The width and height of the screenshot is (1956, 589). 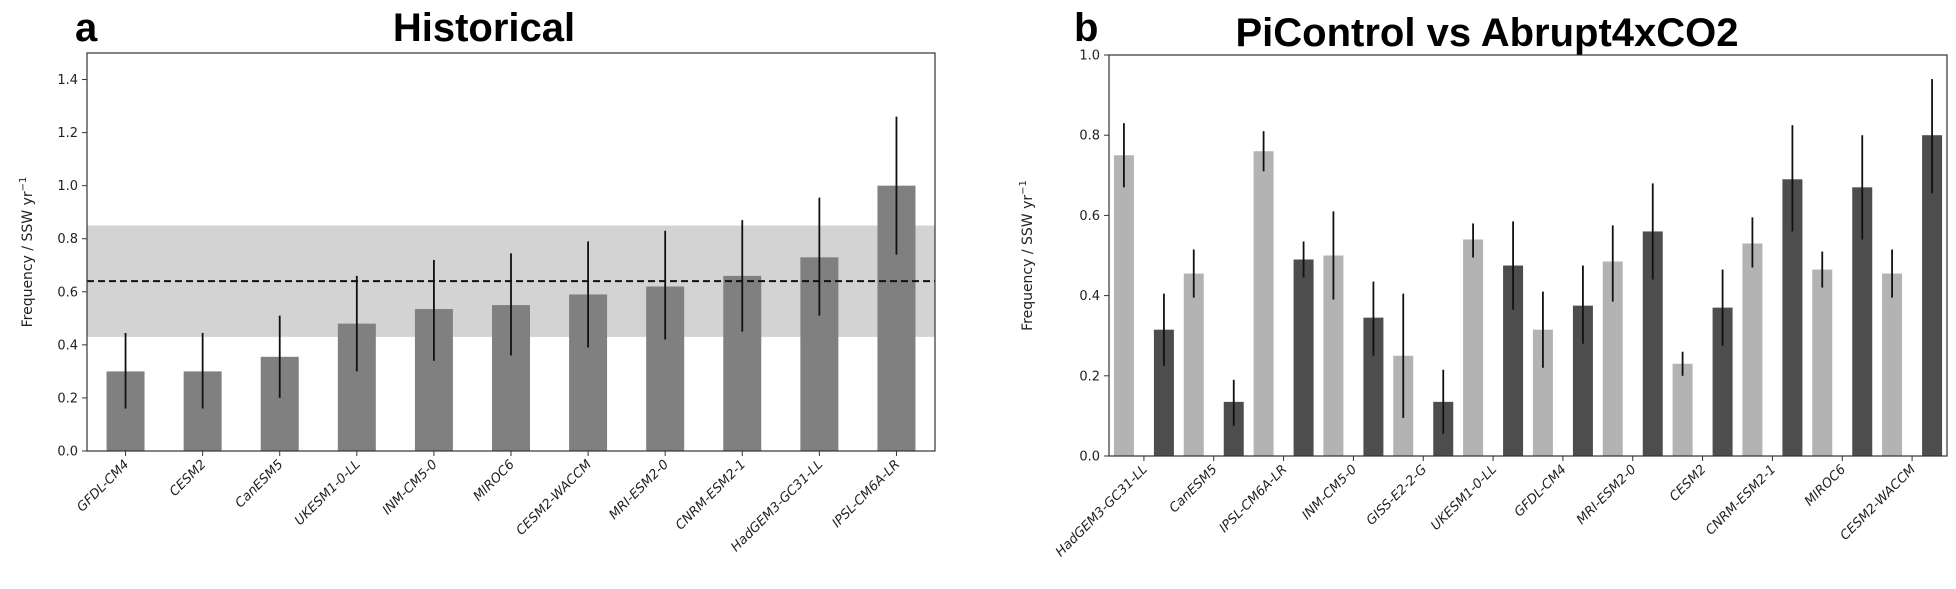 I want to click on x-tick-label: HadGEM3-GC31-LL, so click(x=1102, y=511).